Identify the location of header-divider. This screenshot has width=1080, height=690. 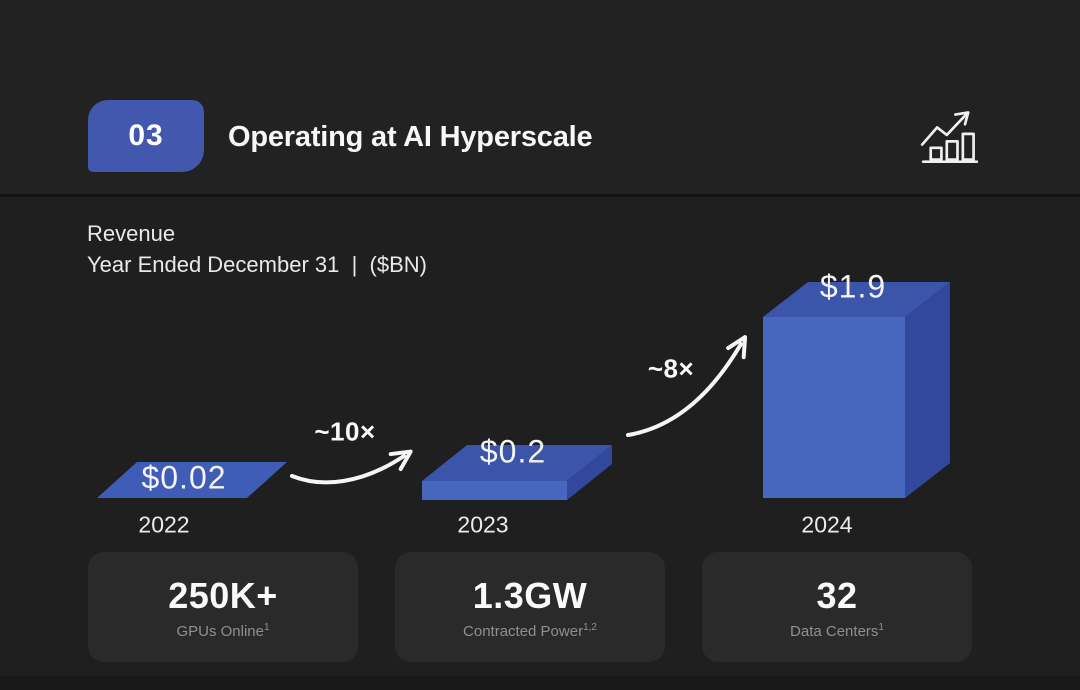
(540, 195).